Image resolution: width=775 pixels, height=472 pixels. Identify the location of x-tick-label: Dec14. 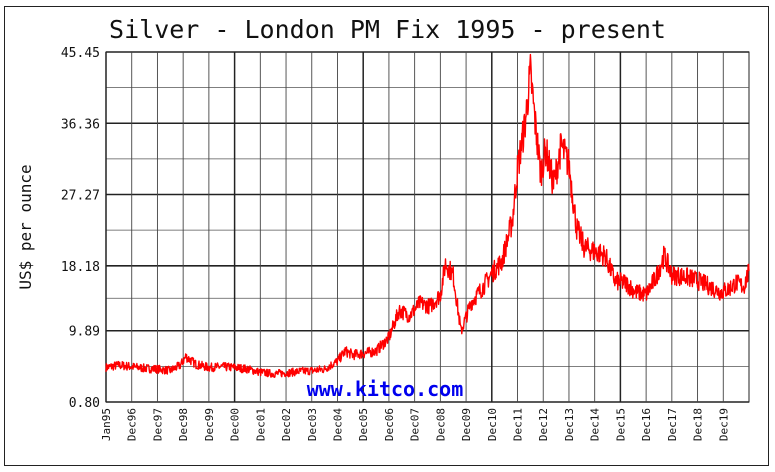
(595, 424).